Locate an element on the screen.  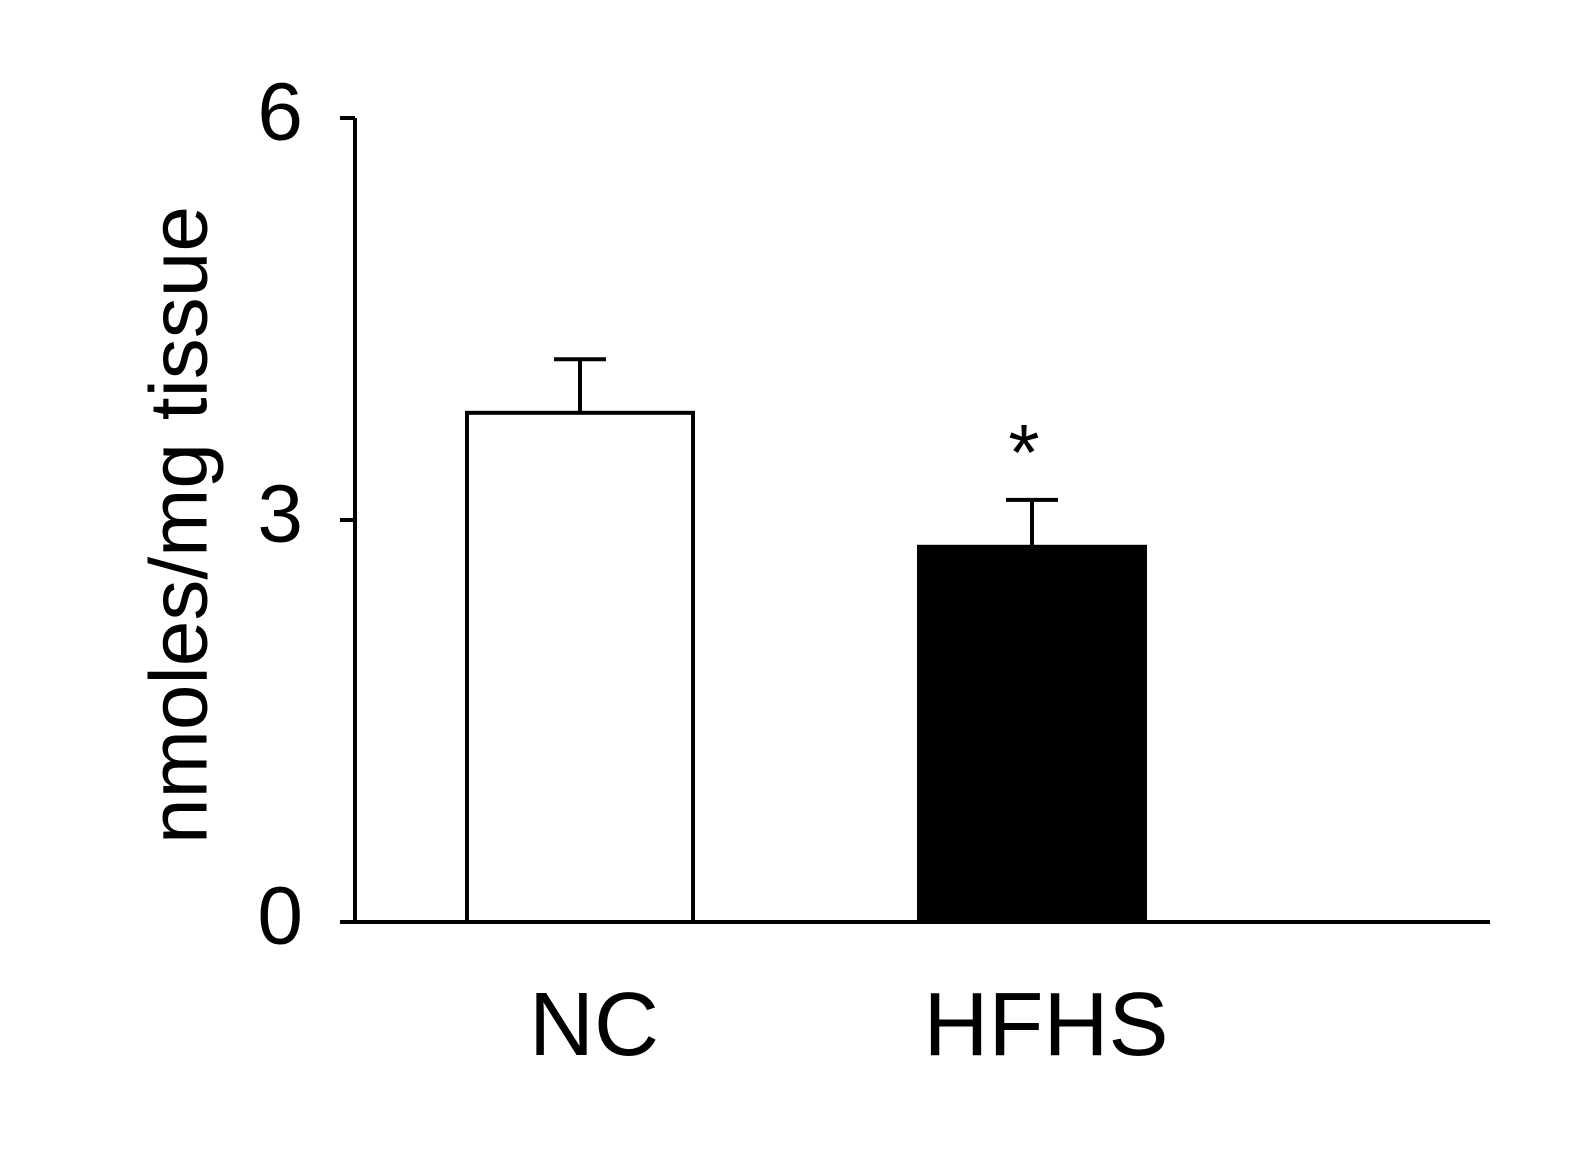
y-tick-label: 6 is located at coordinates (280, 112).